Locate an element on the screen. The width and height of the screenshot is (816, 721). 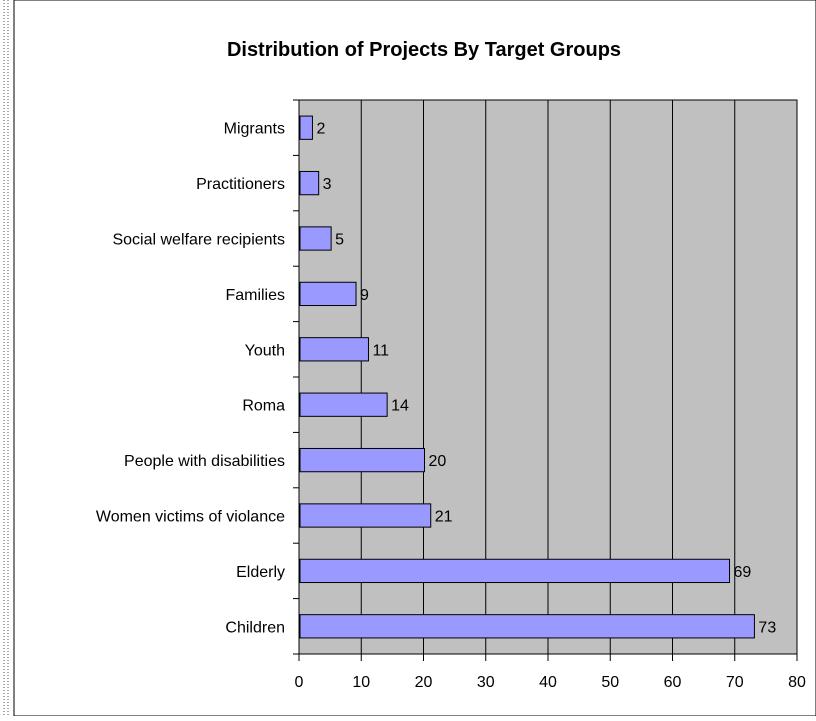
data-label: 9 is located at coordinates (364, 295).